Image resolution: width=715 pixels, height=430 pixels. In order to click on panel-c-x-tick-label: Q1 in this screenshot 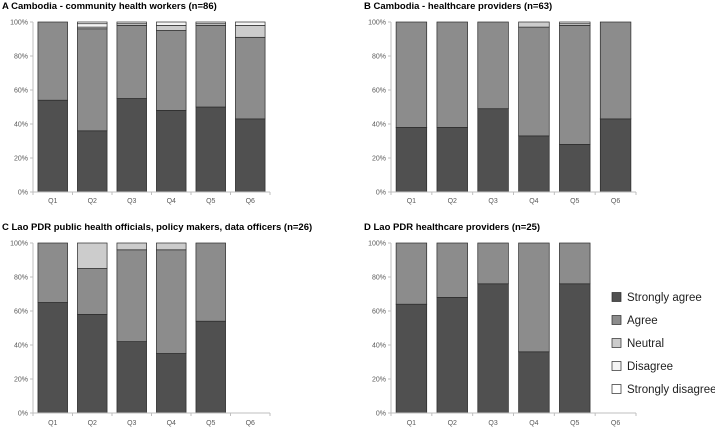, I will do `click(52, 423)`.